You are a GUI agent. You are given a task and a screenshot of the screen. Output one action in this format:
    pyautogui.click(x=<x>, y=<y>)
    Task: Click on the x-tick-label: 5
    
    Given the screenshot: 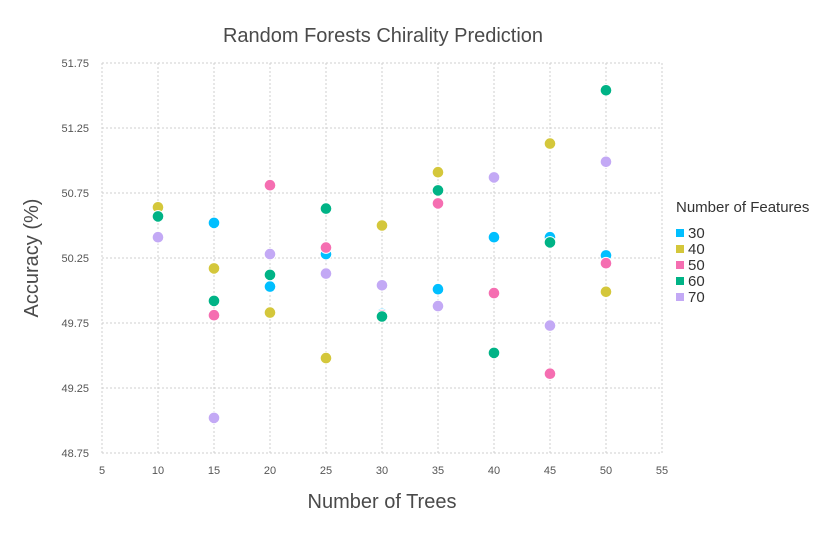 What is the action you would take?
    pyautogui.click(x=102, y=471)
    